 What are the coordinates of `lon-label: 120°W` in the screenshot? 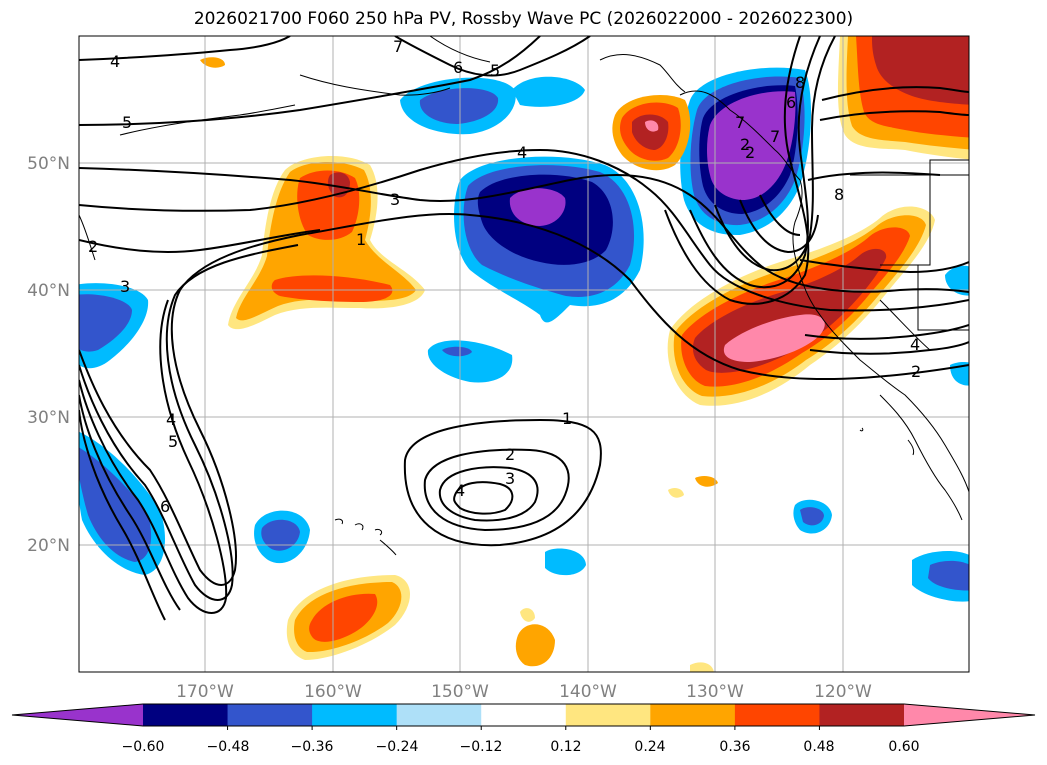 It's located at (843, 692).